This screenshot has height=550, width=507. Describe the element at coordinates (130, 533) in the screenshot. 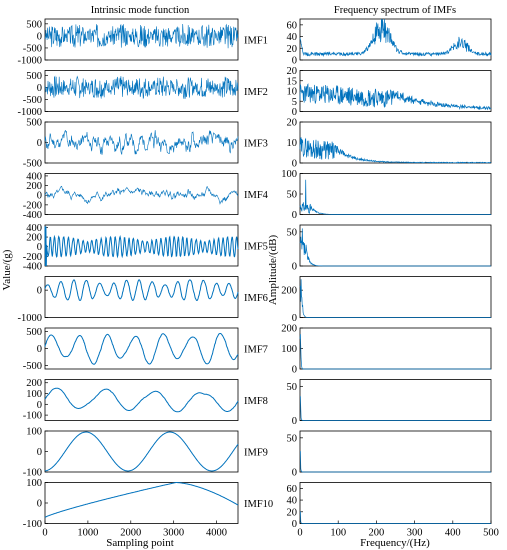

I see `x-tick-label: 2000` at that location.